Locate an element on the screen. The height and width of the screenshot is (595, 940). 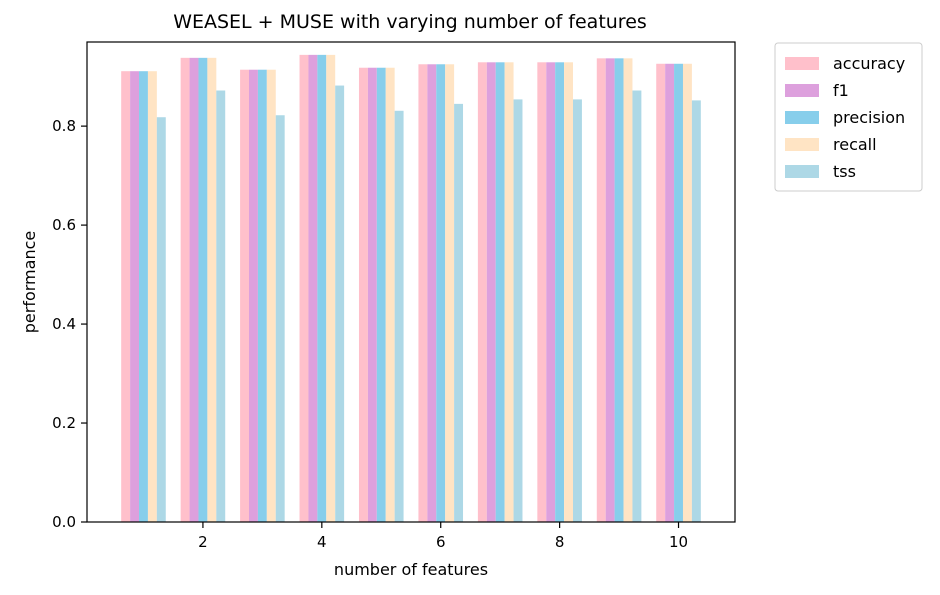
x-tick-label-4: 4 is located at coordinates (322, 542).